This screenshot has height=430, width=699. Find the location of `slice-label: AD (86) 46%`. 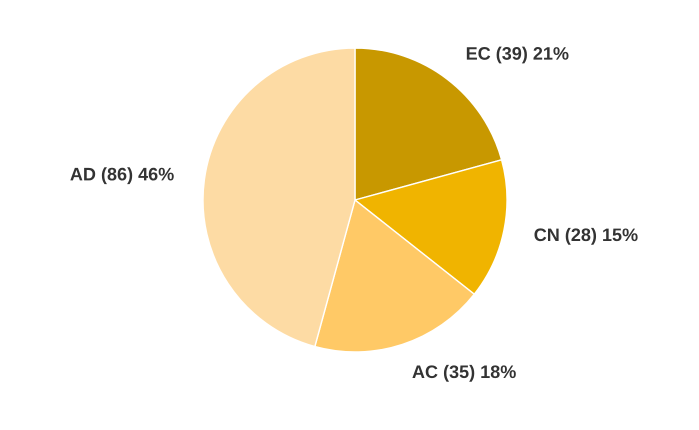

slice-label: AD (86) 46% is located at coordinates (122, 175).